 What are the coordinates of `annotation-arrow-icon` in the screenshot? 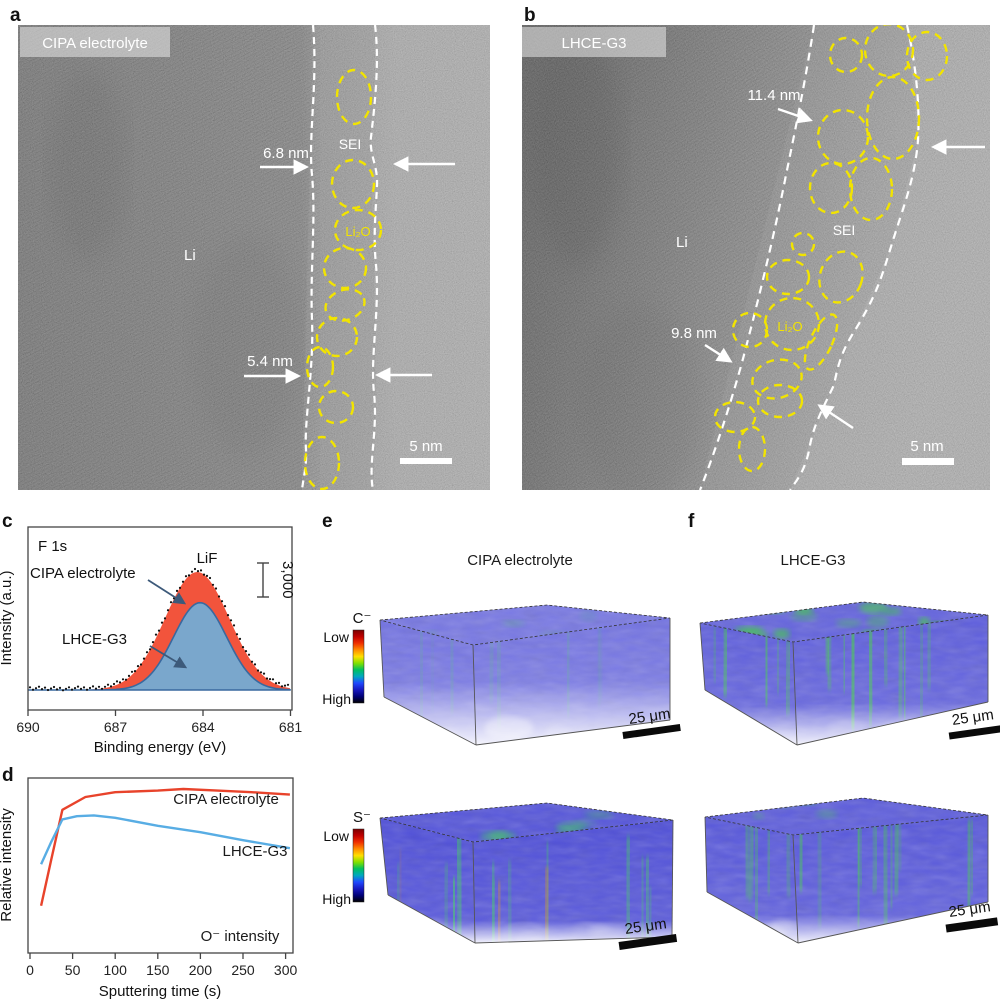 It's located at (167, 592).